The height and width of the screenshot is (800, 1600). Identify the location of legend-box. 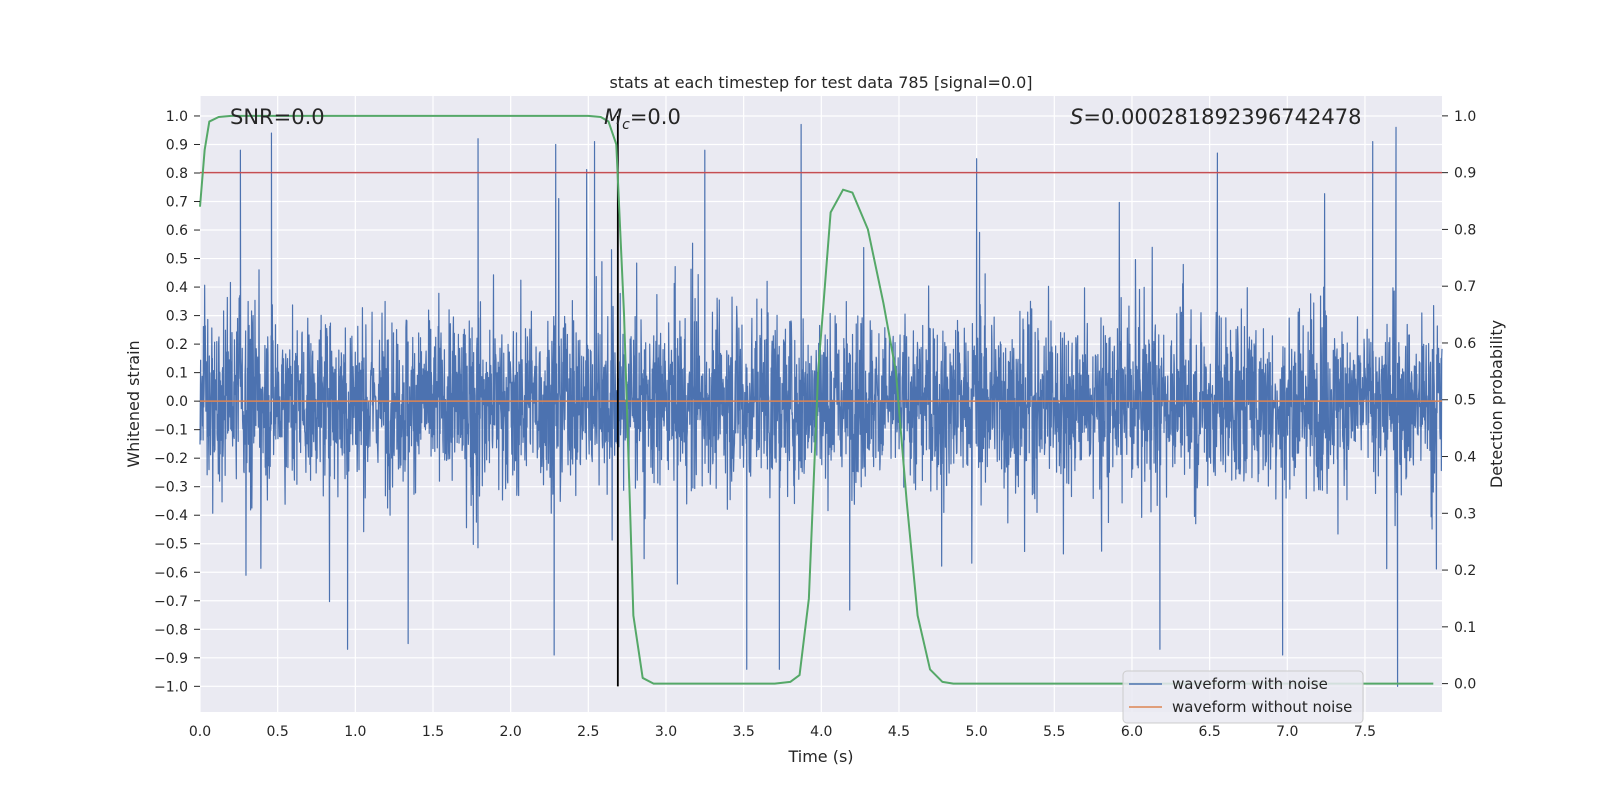
(1243, 697).